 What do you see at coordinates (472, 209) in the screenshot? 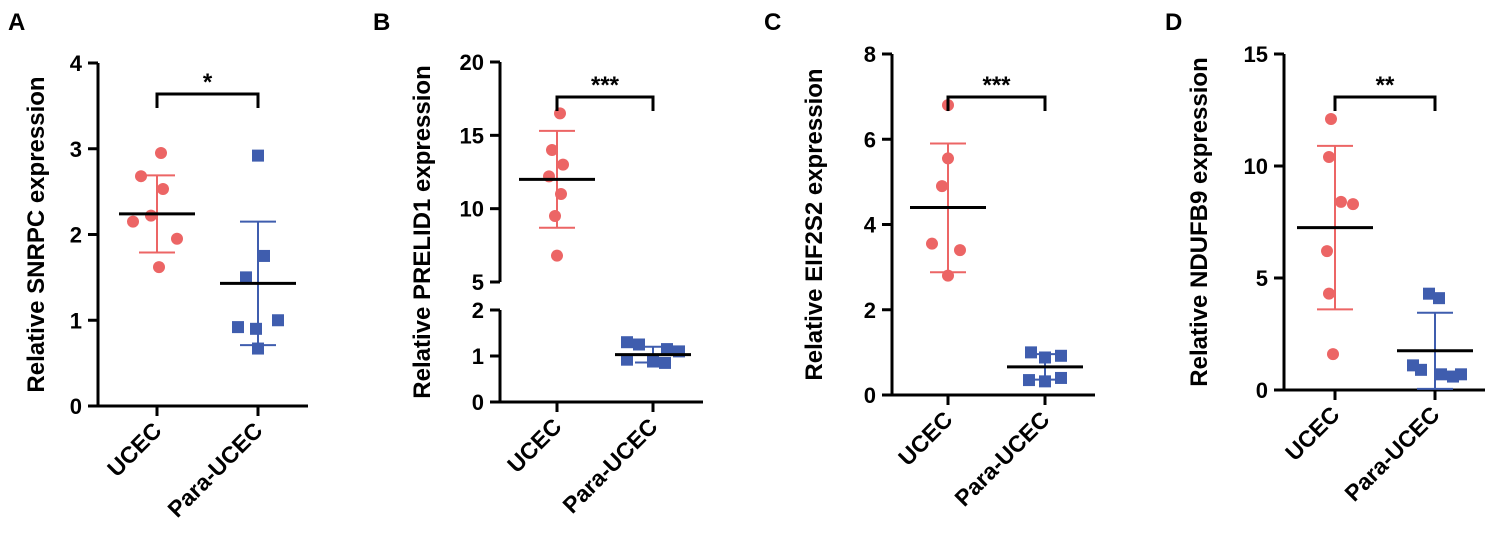
I see `y-tick-label: 10` at bounding box center [472, 209].